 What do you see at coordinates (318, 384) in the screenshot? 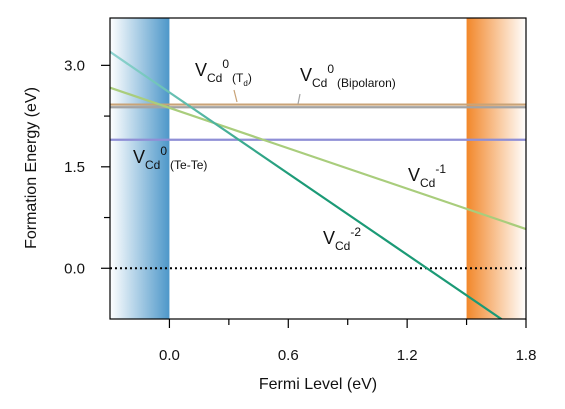
I see `x-axis-label: Fermi Level (eV)` at bounding box center [318, 384].